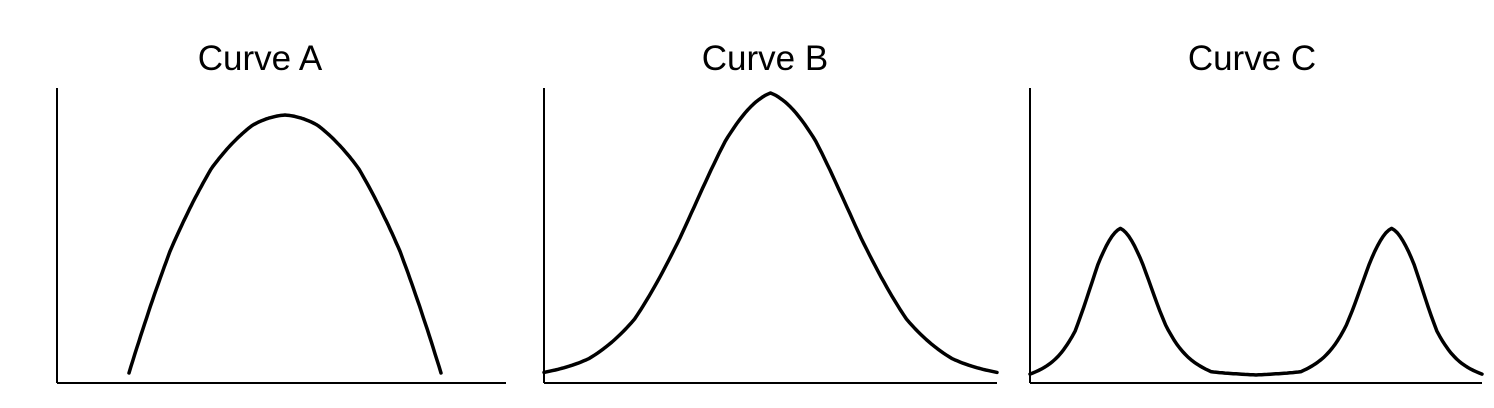 Image resolution: width=1494 pixels, height=408 pixels. I want to click on series-line-curve-a, so click(285, 244).